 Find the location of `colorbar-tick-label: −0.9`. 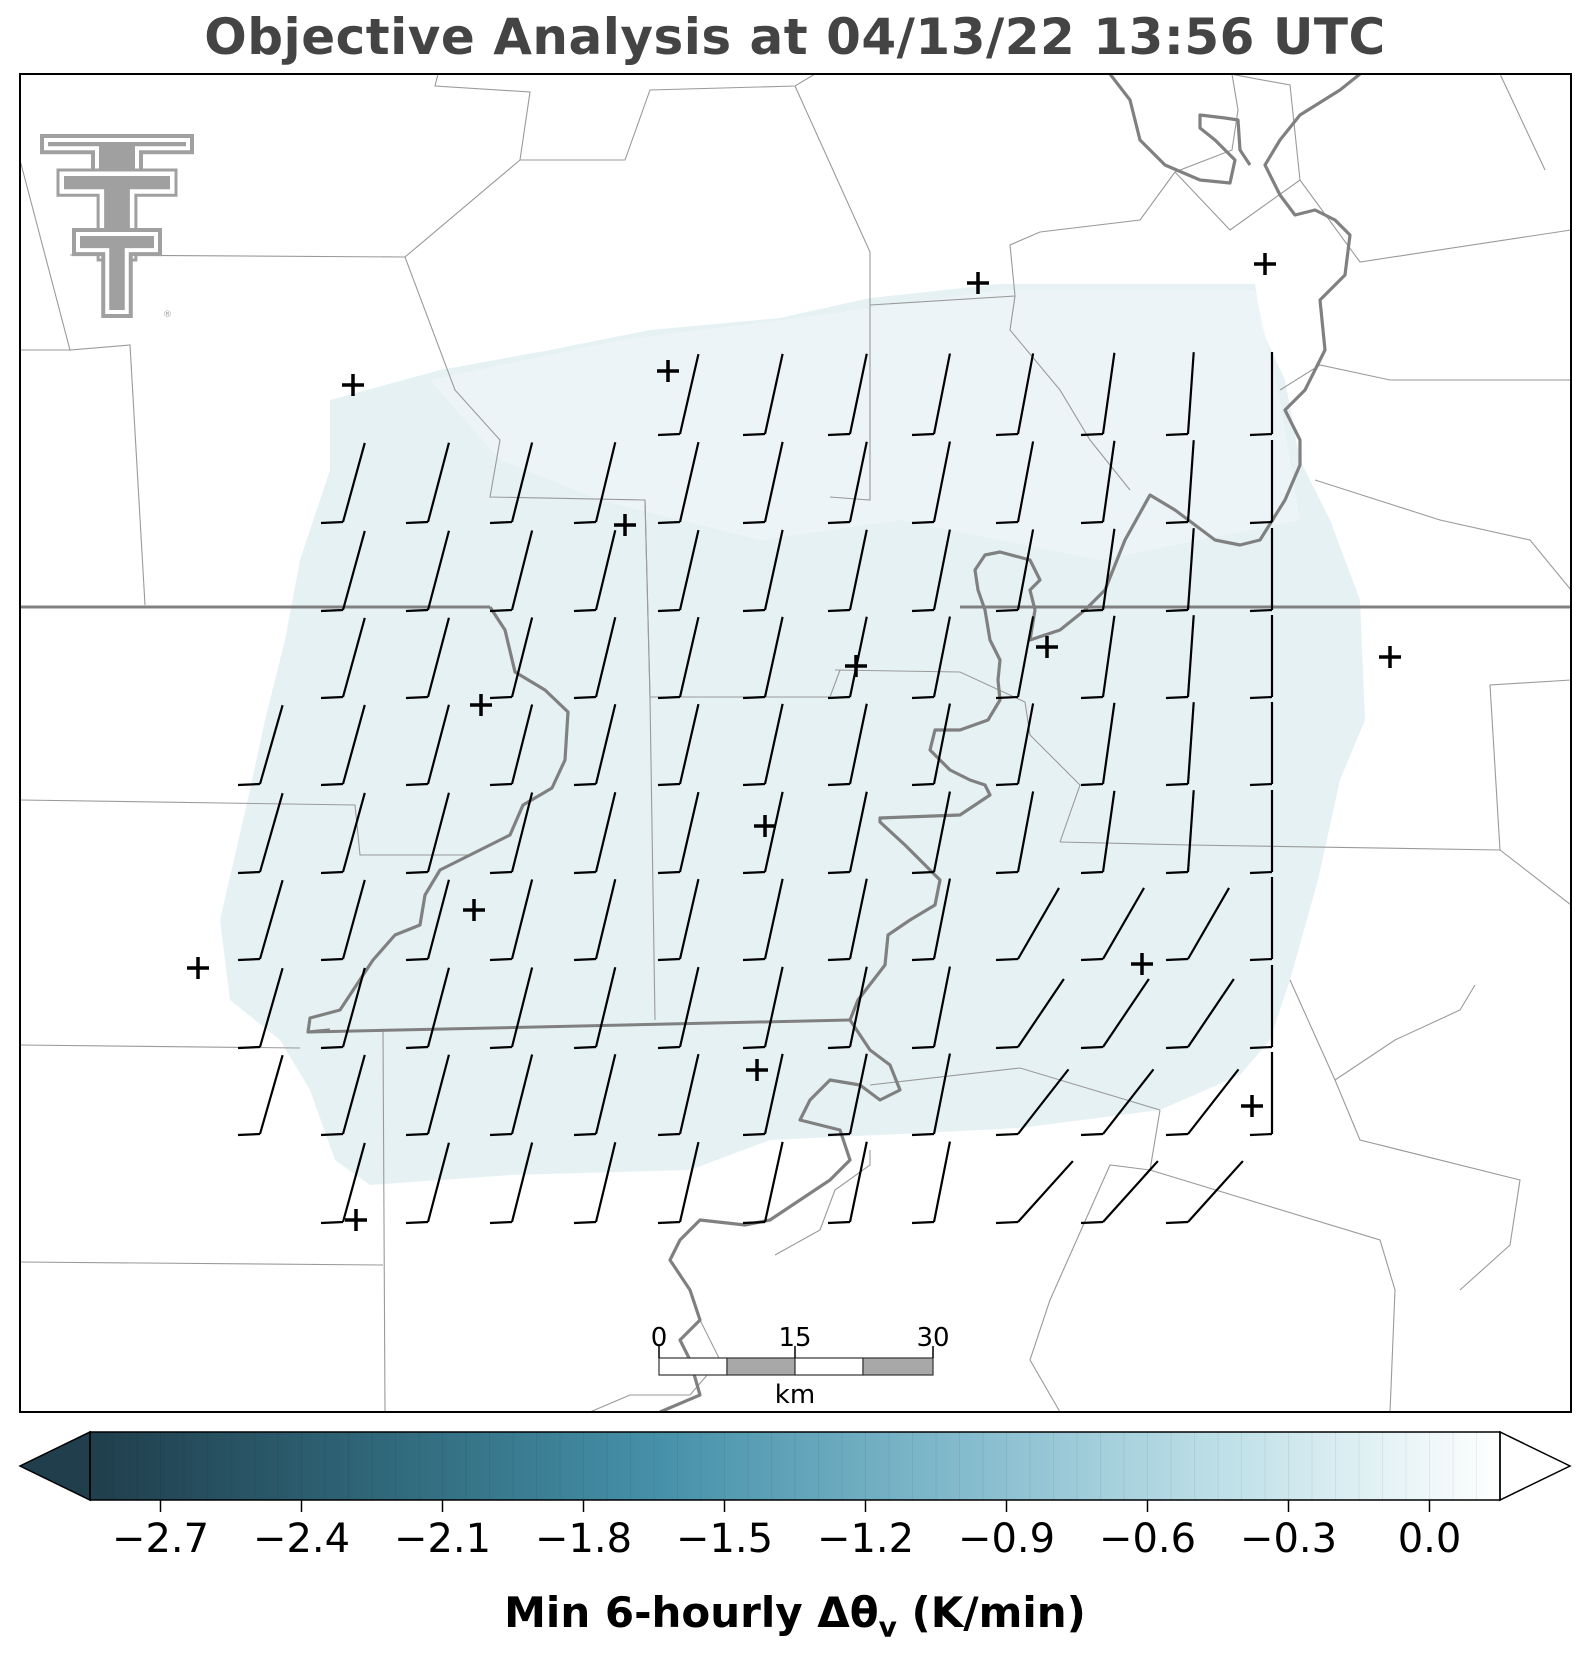

colorbar-tick-label: −0.9 is located at coordinates (1006, 1539).